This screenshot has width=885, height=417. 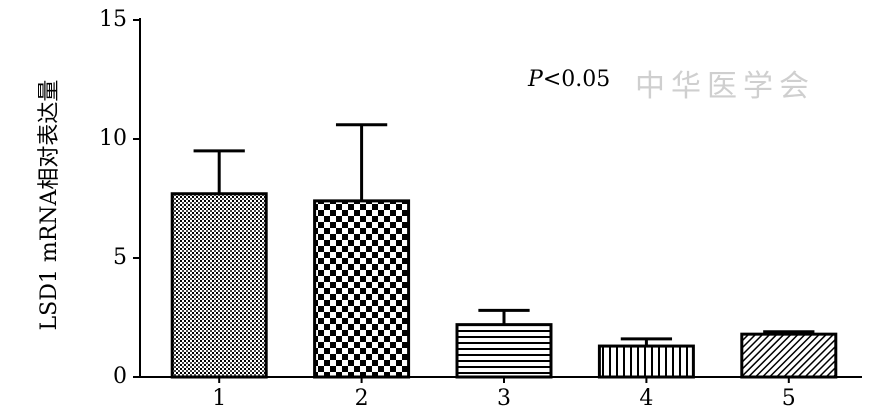 I want to click on x-tick-label: 4, so click(x=646, y=398).